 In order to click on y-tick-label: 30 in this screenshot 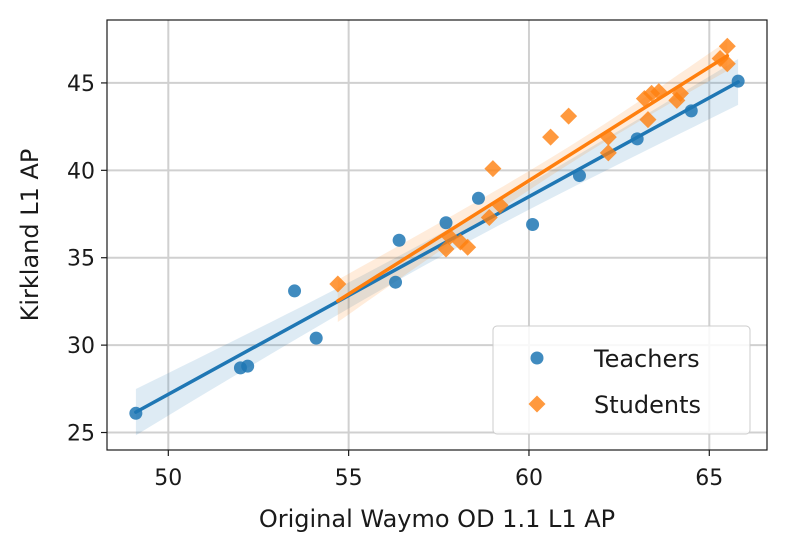, I will do `click(81, 346)`.